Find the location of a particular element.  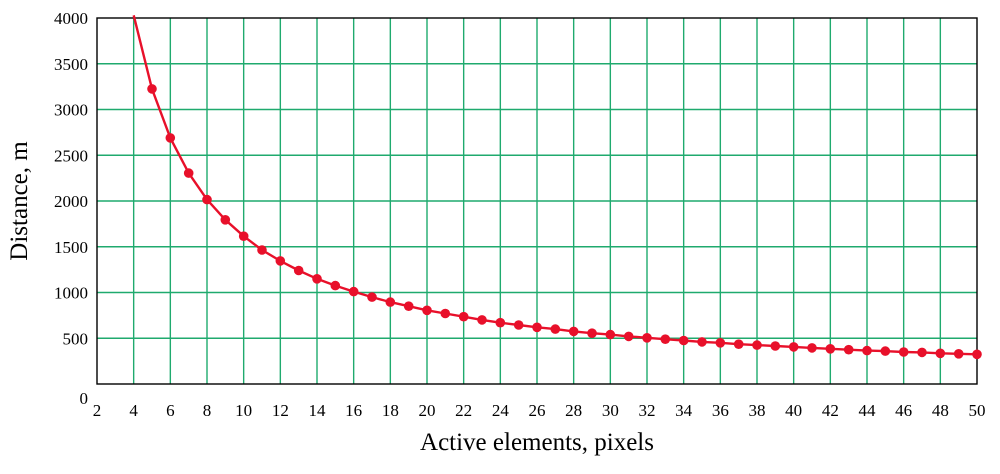

x-tick-label: 28 is located at coordinates (573, 410).